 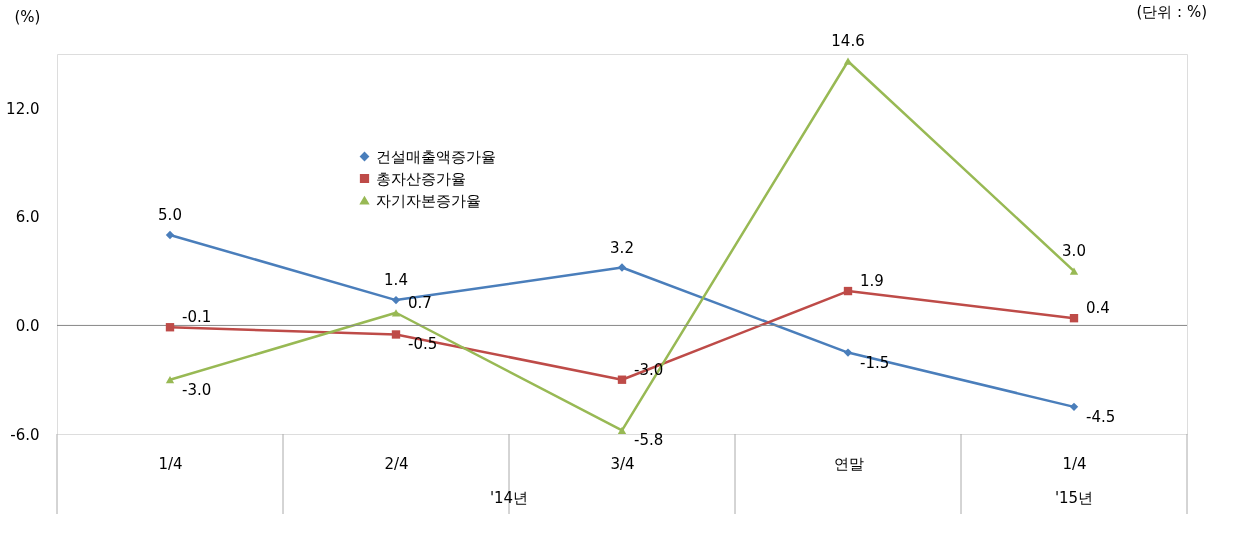 What do you see at coordinates (848, 41) in the screenshot?
I see `data-label: 14.6` at bounding box center [848, 41].